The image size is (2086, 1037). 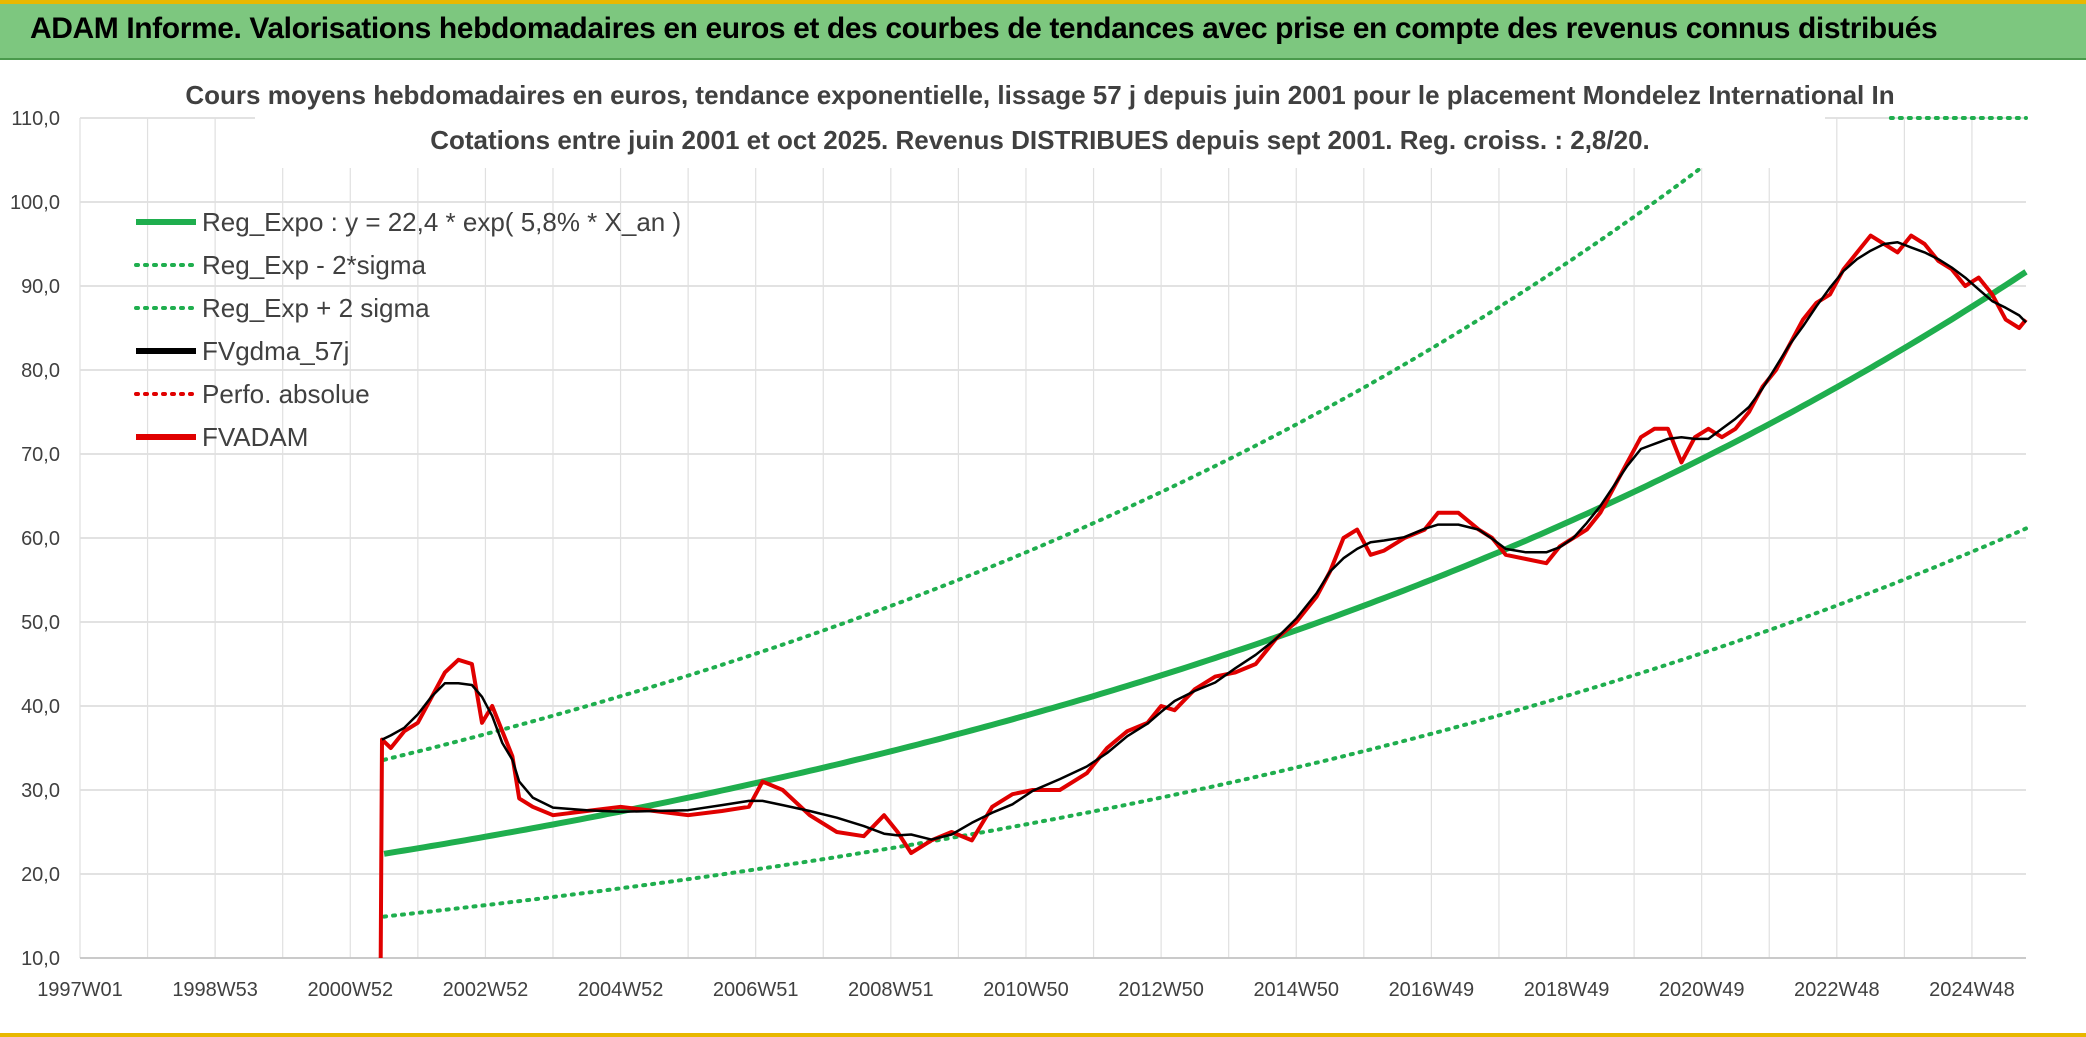 I want to click on legend-label-perfo: Perfo. absolue, so click(x=286, y=394).